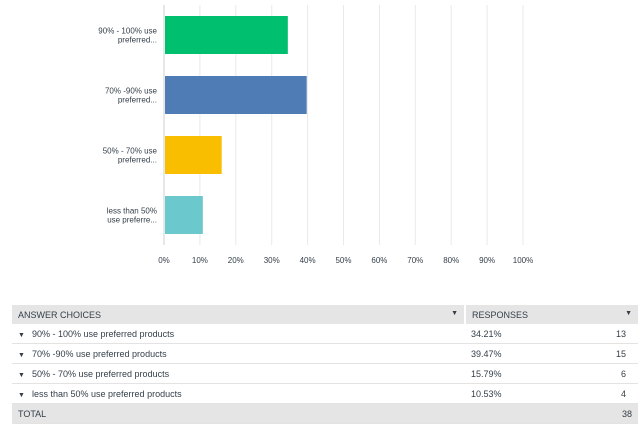 Image resolution: width=643 pixels, height=429 pixels. I want to click on response-cell: 39.47% 15, so click(551, 353).